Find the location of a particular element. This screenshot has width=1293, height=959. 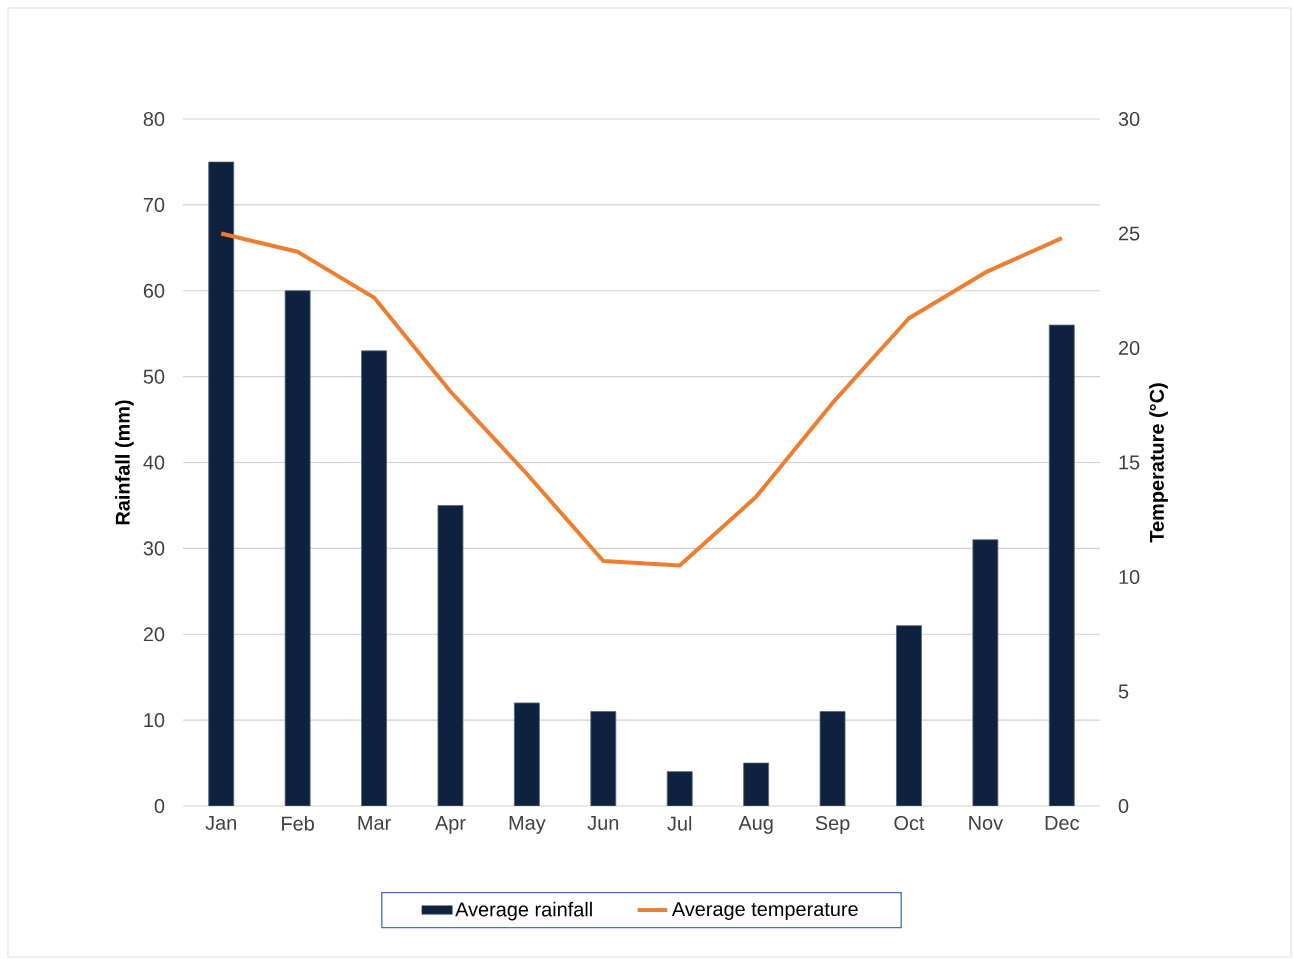

x-tick-label: Feb is located at coordinates (298, 823).